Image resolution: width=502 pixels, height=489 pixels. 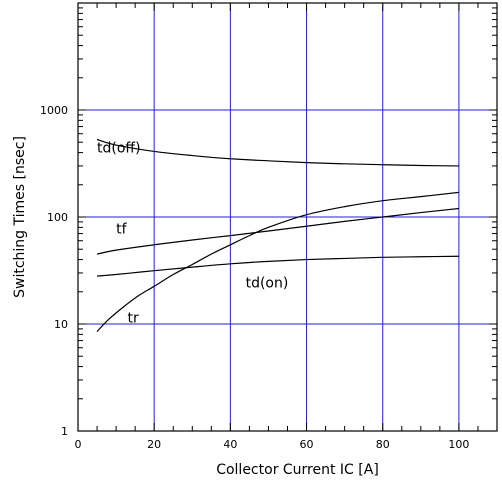 What do you see at coordinates (119, 149) in the screenshot?
I see `curve-label-tdoff: td(off)` at bounding box center [119, 149].